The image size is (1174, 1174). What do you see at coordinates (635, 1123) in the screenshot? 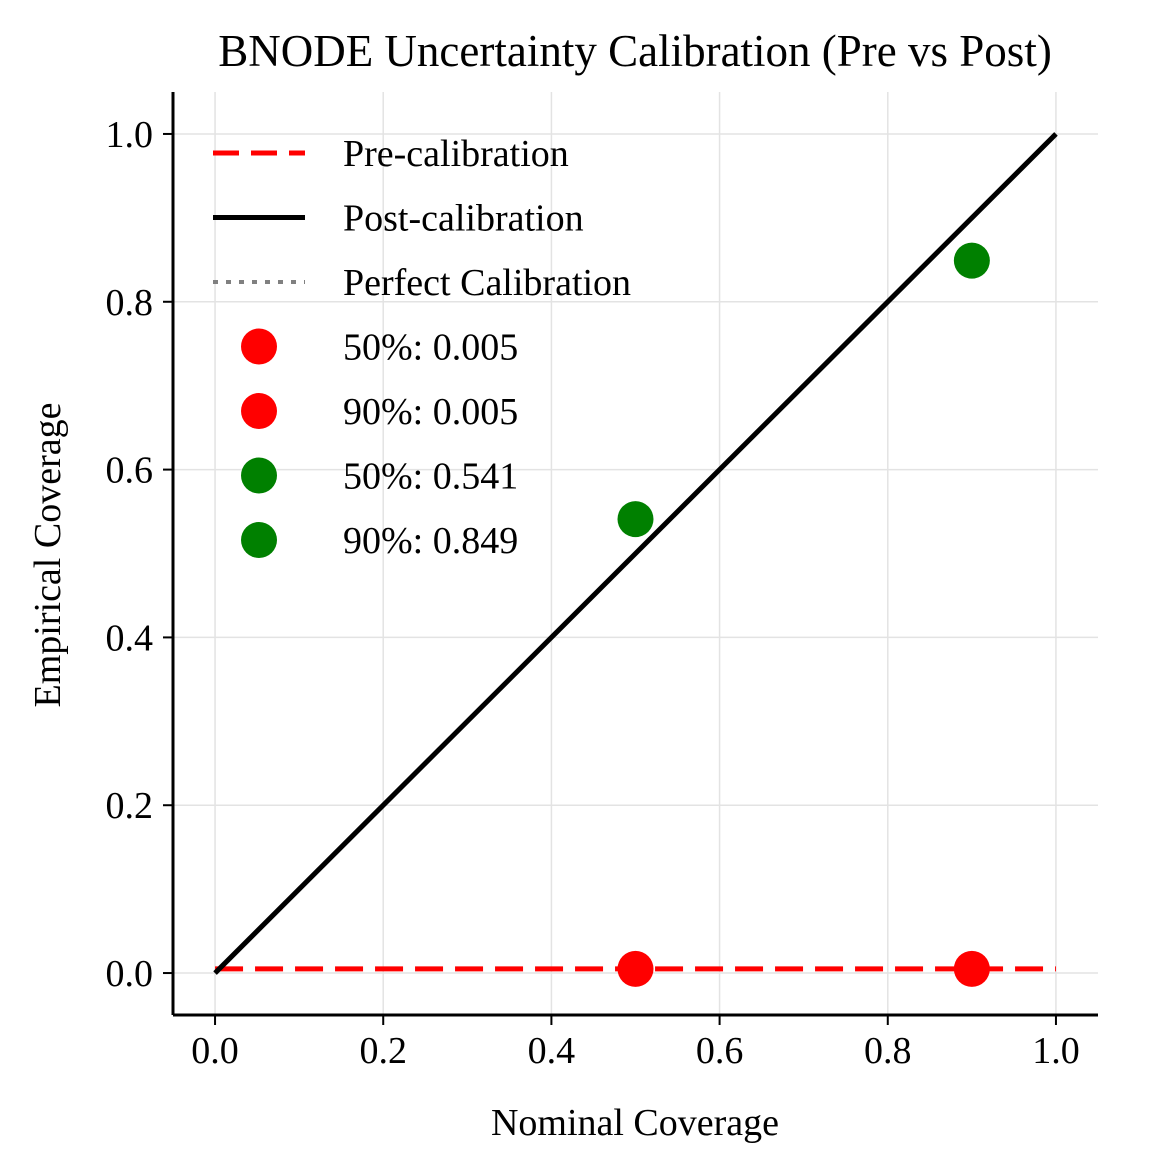
I see `x-axis-title: Nominal Coverage` at bounding box center [635, 1123].